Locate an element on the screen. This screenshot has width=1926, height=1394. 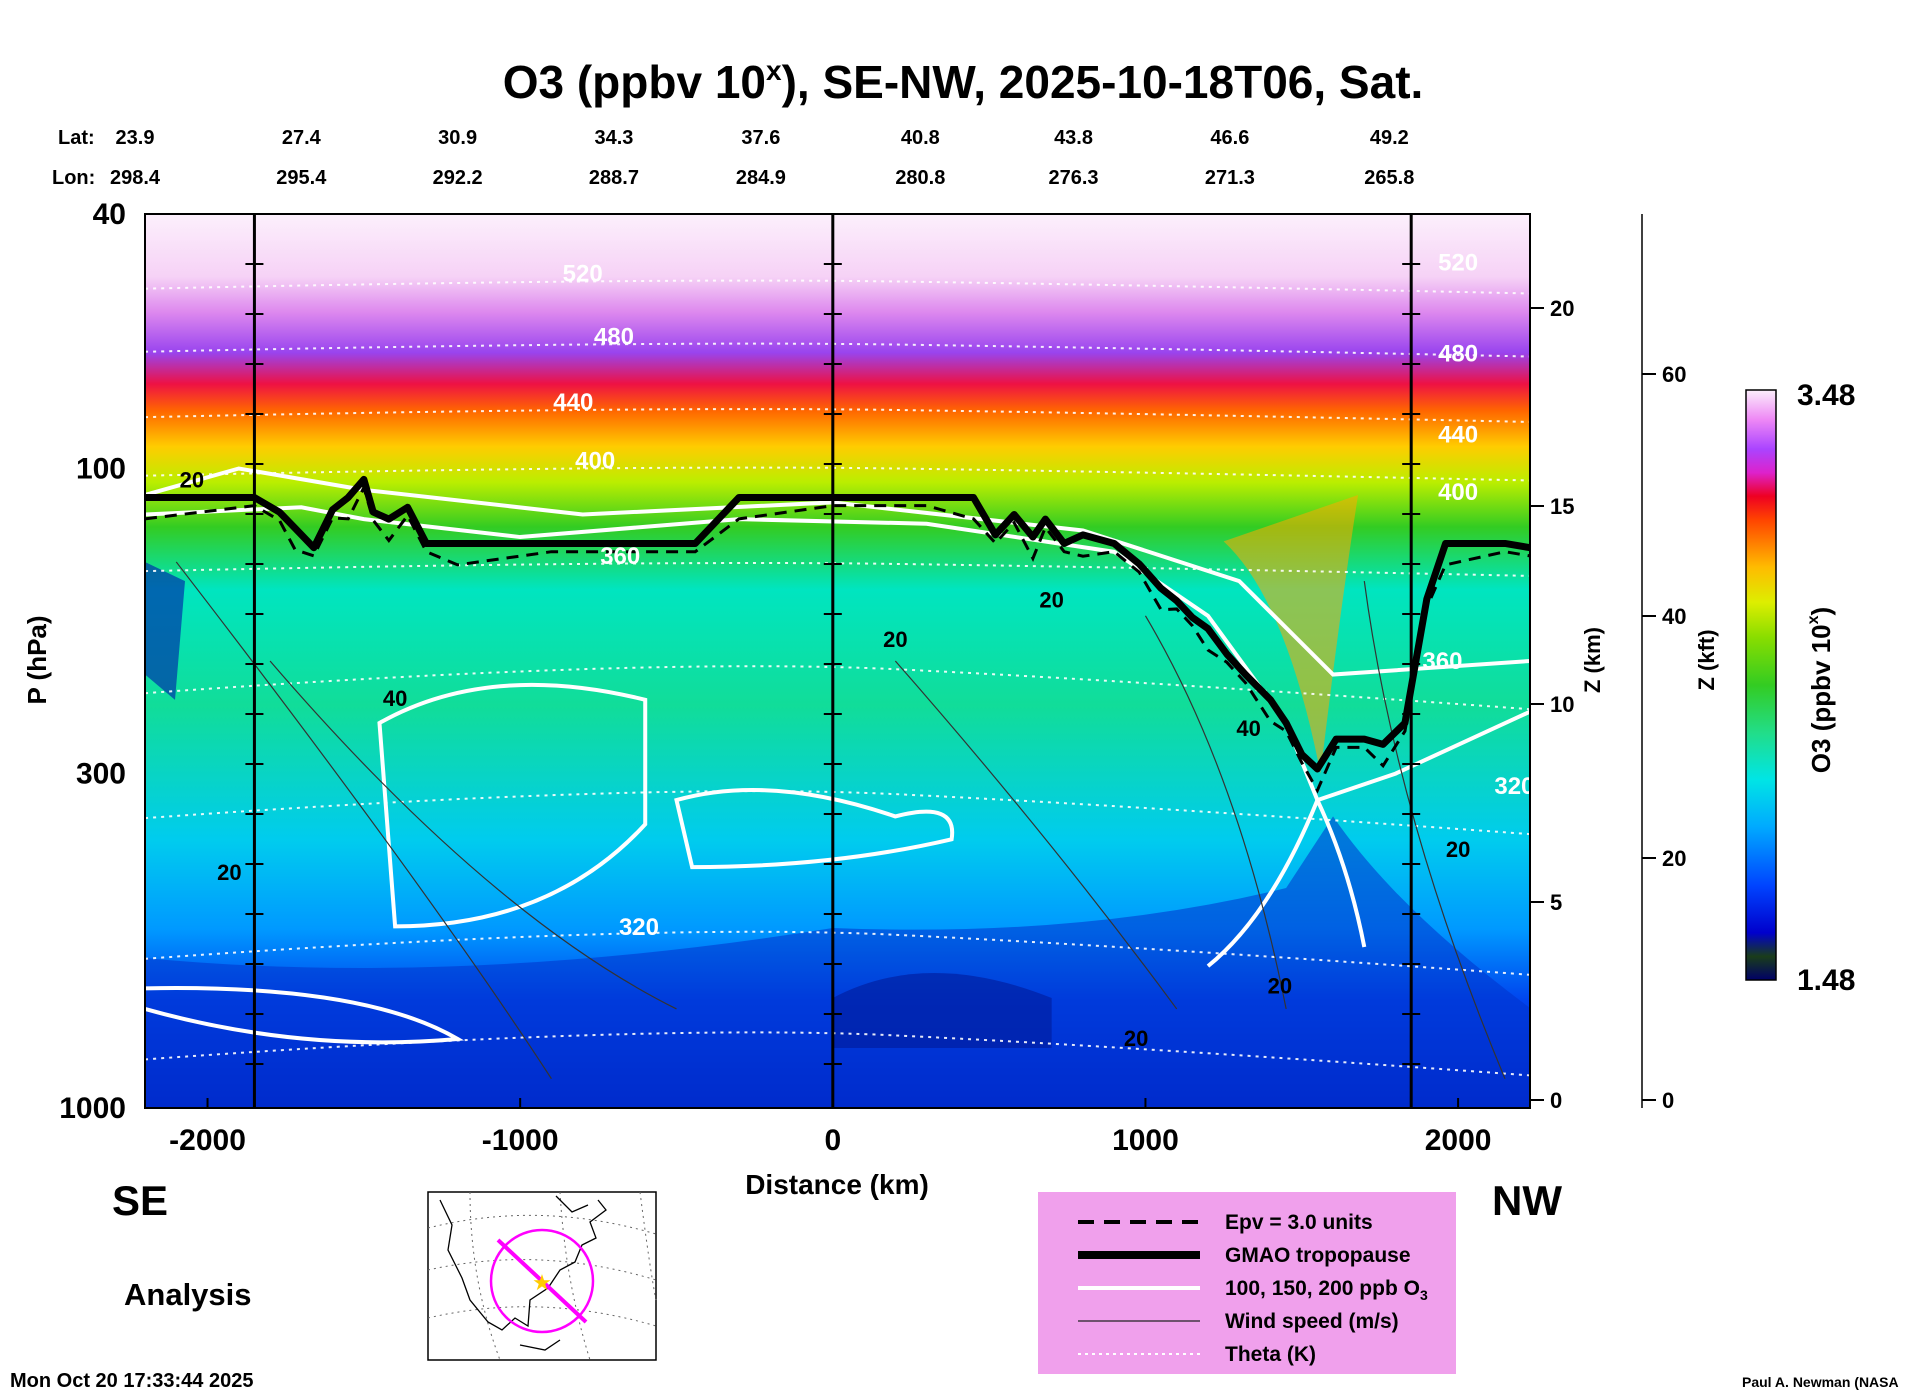
colorbar-max-label: 3.48 is located at coordinates (1826, 395).